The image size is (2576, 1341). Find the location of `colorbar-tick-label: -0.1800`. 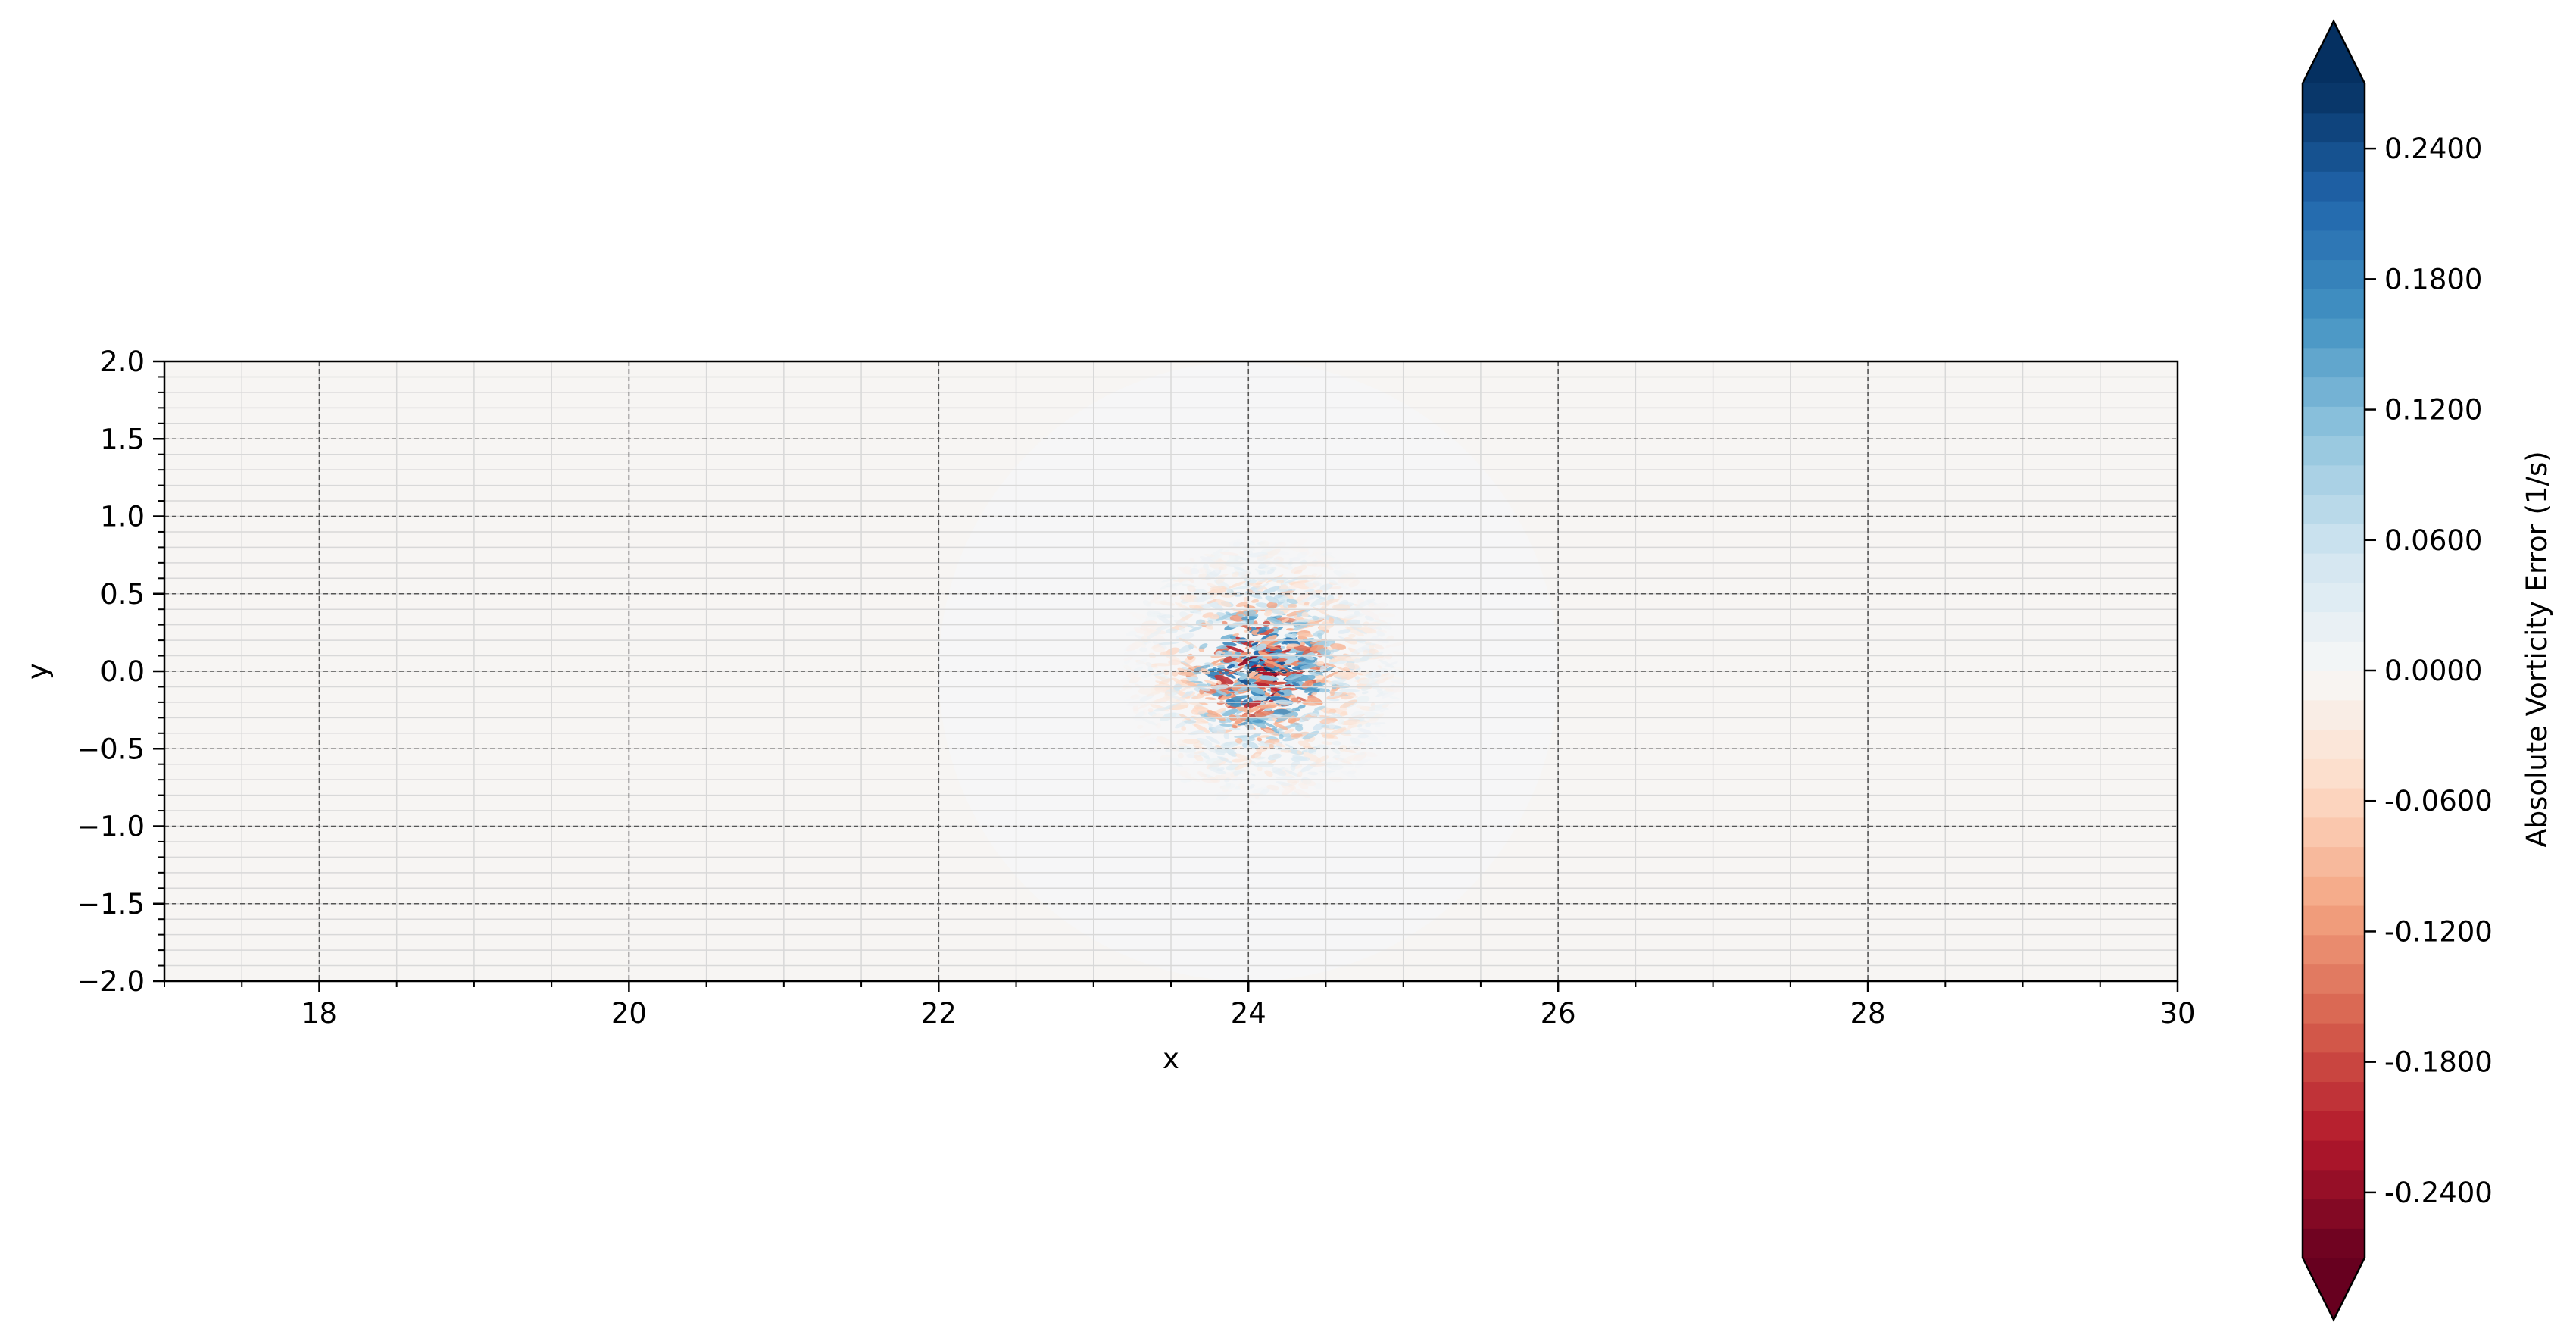

colorbar-tick-label: -0.1800 is located at coordinates (2438, 1062).